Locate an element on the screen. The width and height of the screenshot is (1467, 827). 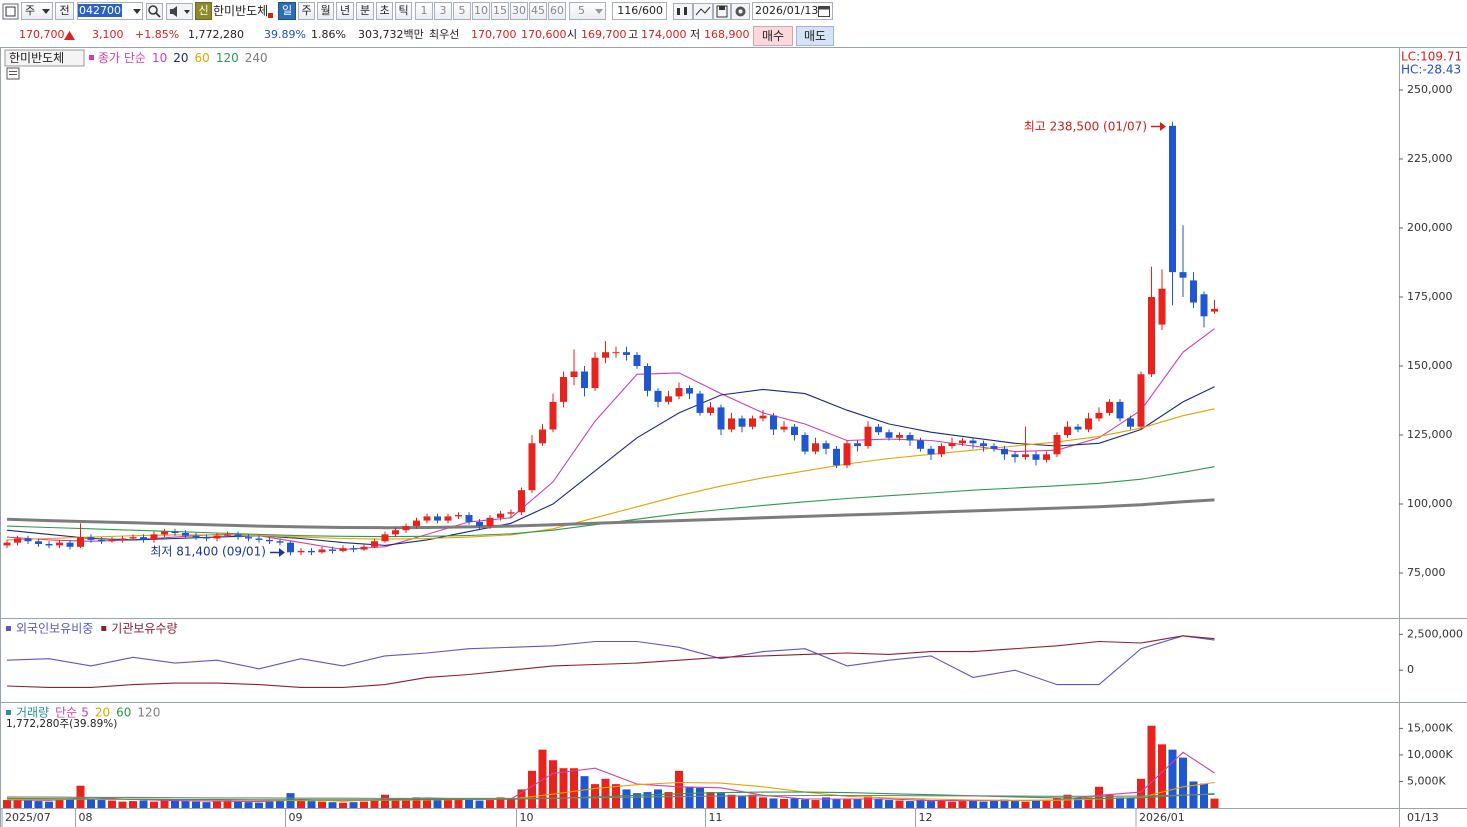
minute-button: 3 is located at coordinates (443, 11).